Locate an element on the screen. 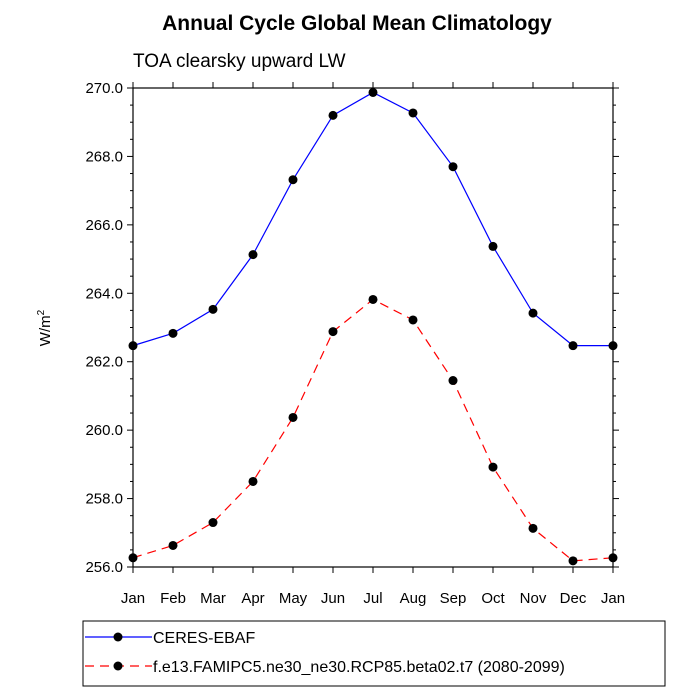  y-axis-label-base: W/m is located at coordinates (45, 330).